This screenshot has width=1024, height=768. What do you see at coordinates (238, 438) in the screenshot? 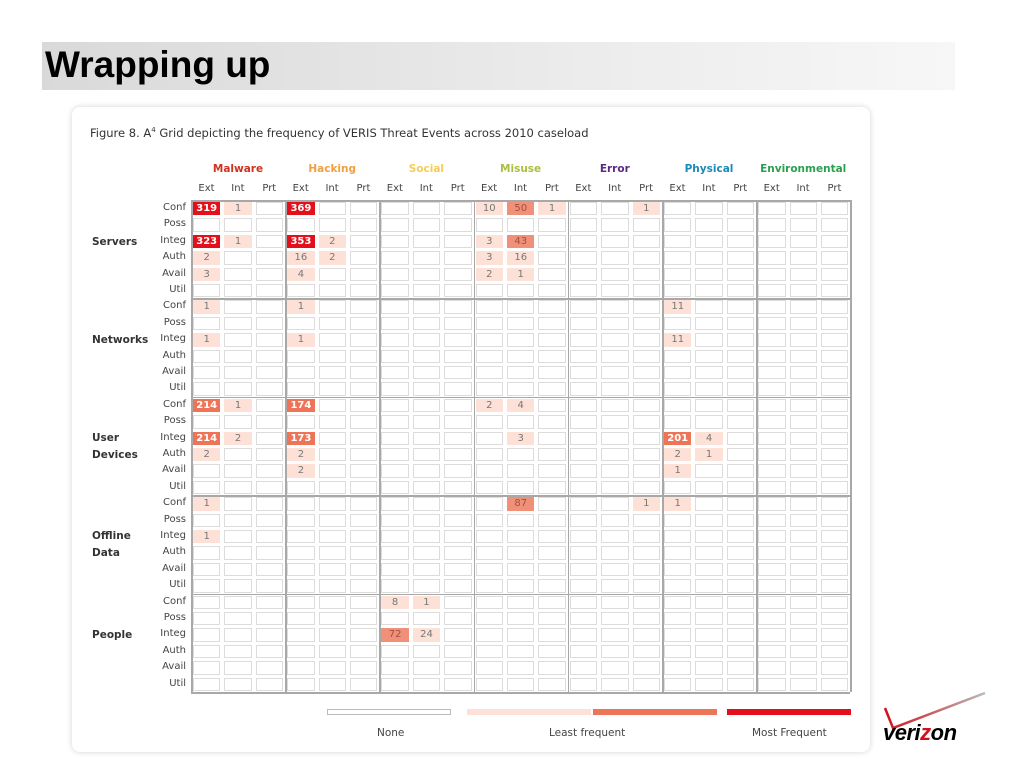
I see `grid-cell: 2` at bounding box center [238, 438].